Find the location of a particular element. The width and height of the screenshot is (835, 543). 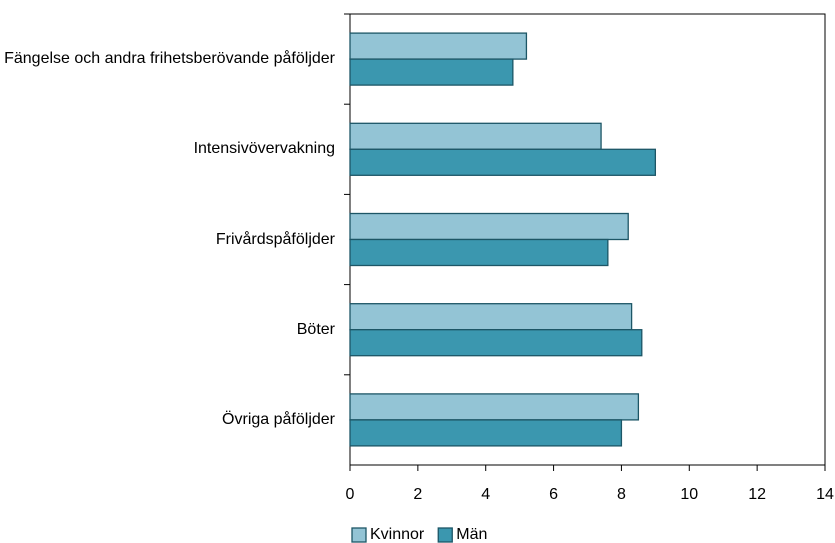

x-tick-label: 4 is located at coordinates (485, 494).